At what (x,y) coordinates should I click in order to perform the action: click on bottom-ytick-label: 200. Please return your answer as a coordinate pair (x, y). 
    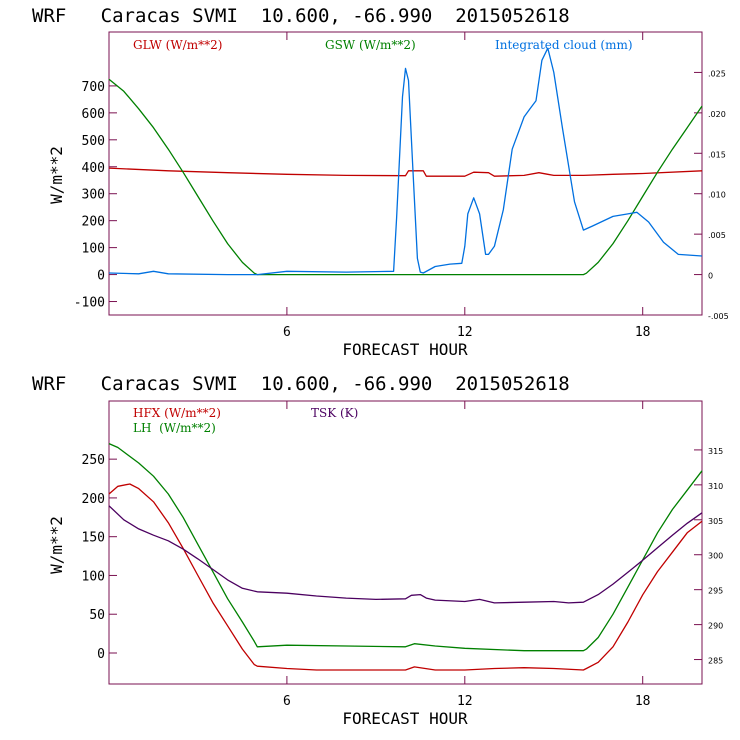
    Looking at the image, I should click on (93, 499).